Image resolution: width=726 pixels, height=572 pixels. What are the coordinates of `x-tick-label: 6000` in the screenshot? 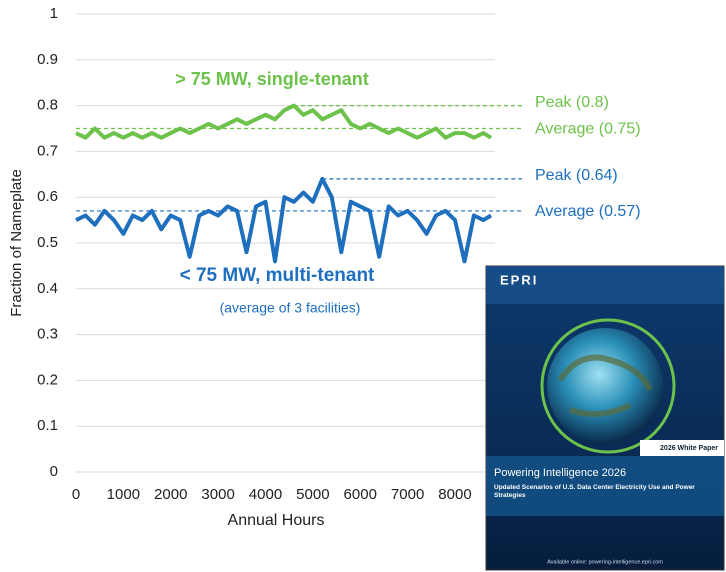 It's located at (360, 494).